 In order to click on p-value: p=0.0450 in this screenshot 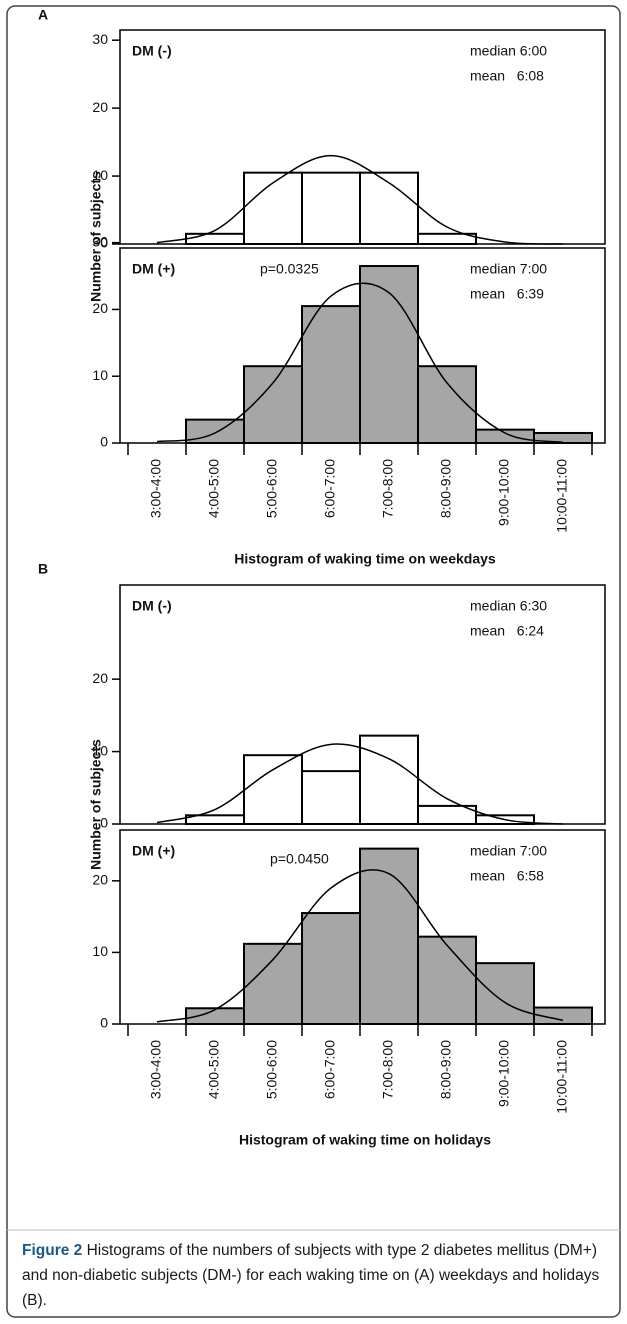, I will do `click(299, 859)`.